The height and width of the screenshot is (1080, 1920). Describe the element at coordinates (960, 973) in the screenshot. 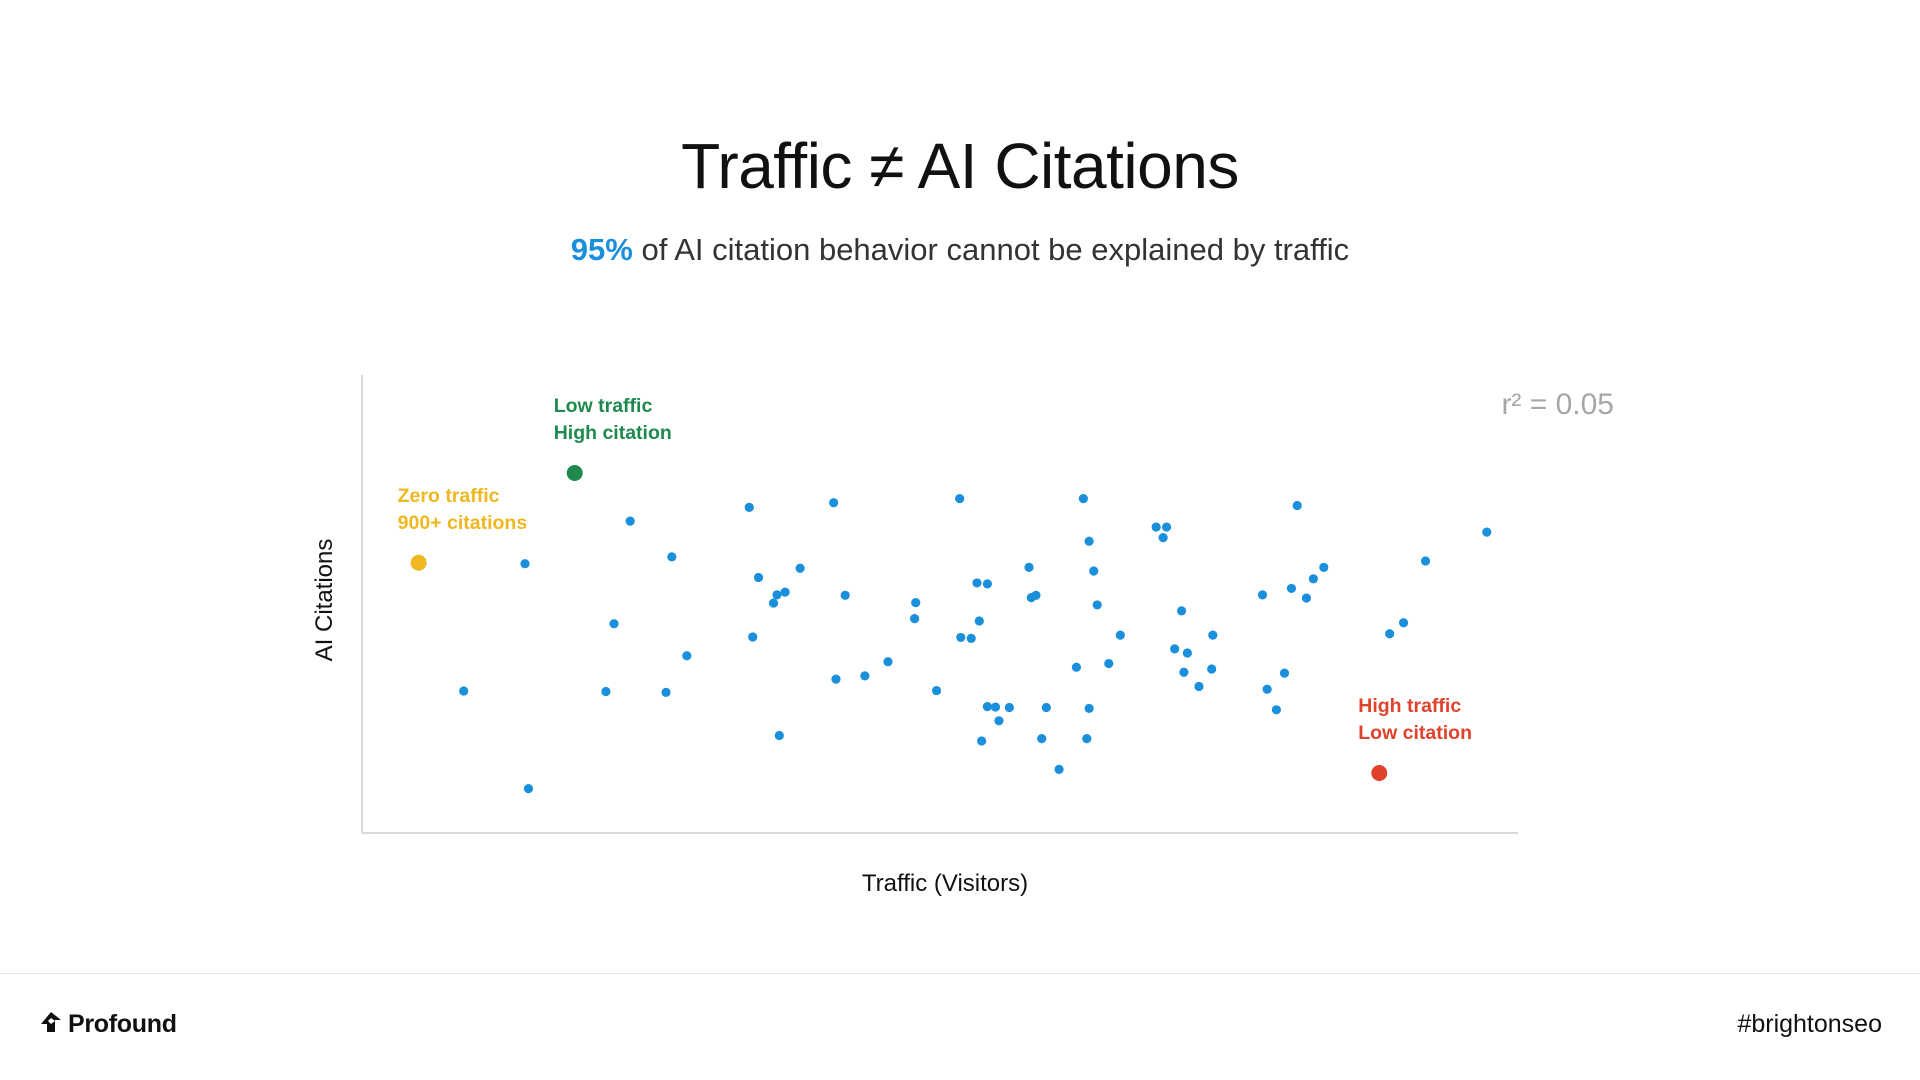

I see `footer-divider` at that location.